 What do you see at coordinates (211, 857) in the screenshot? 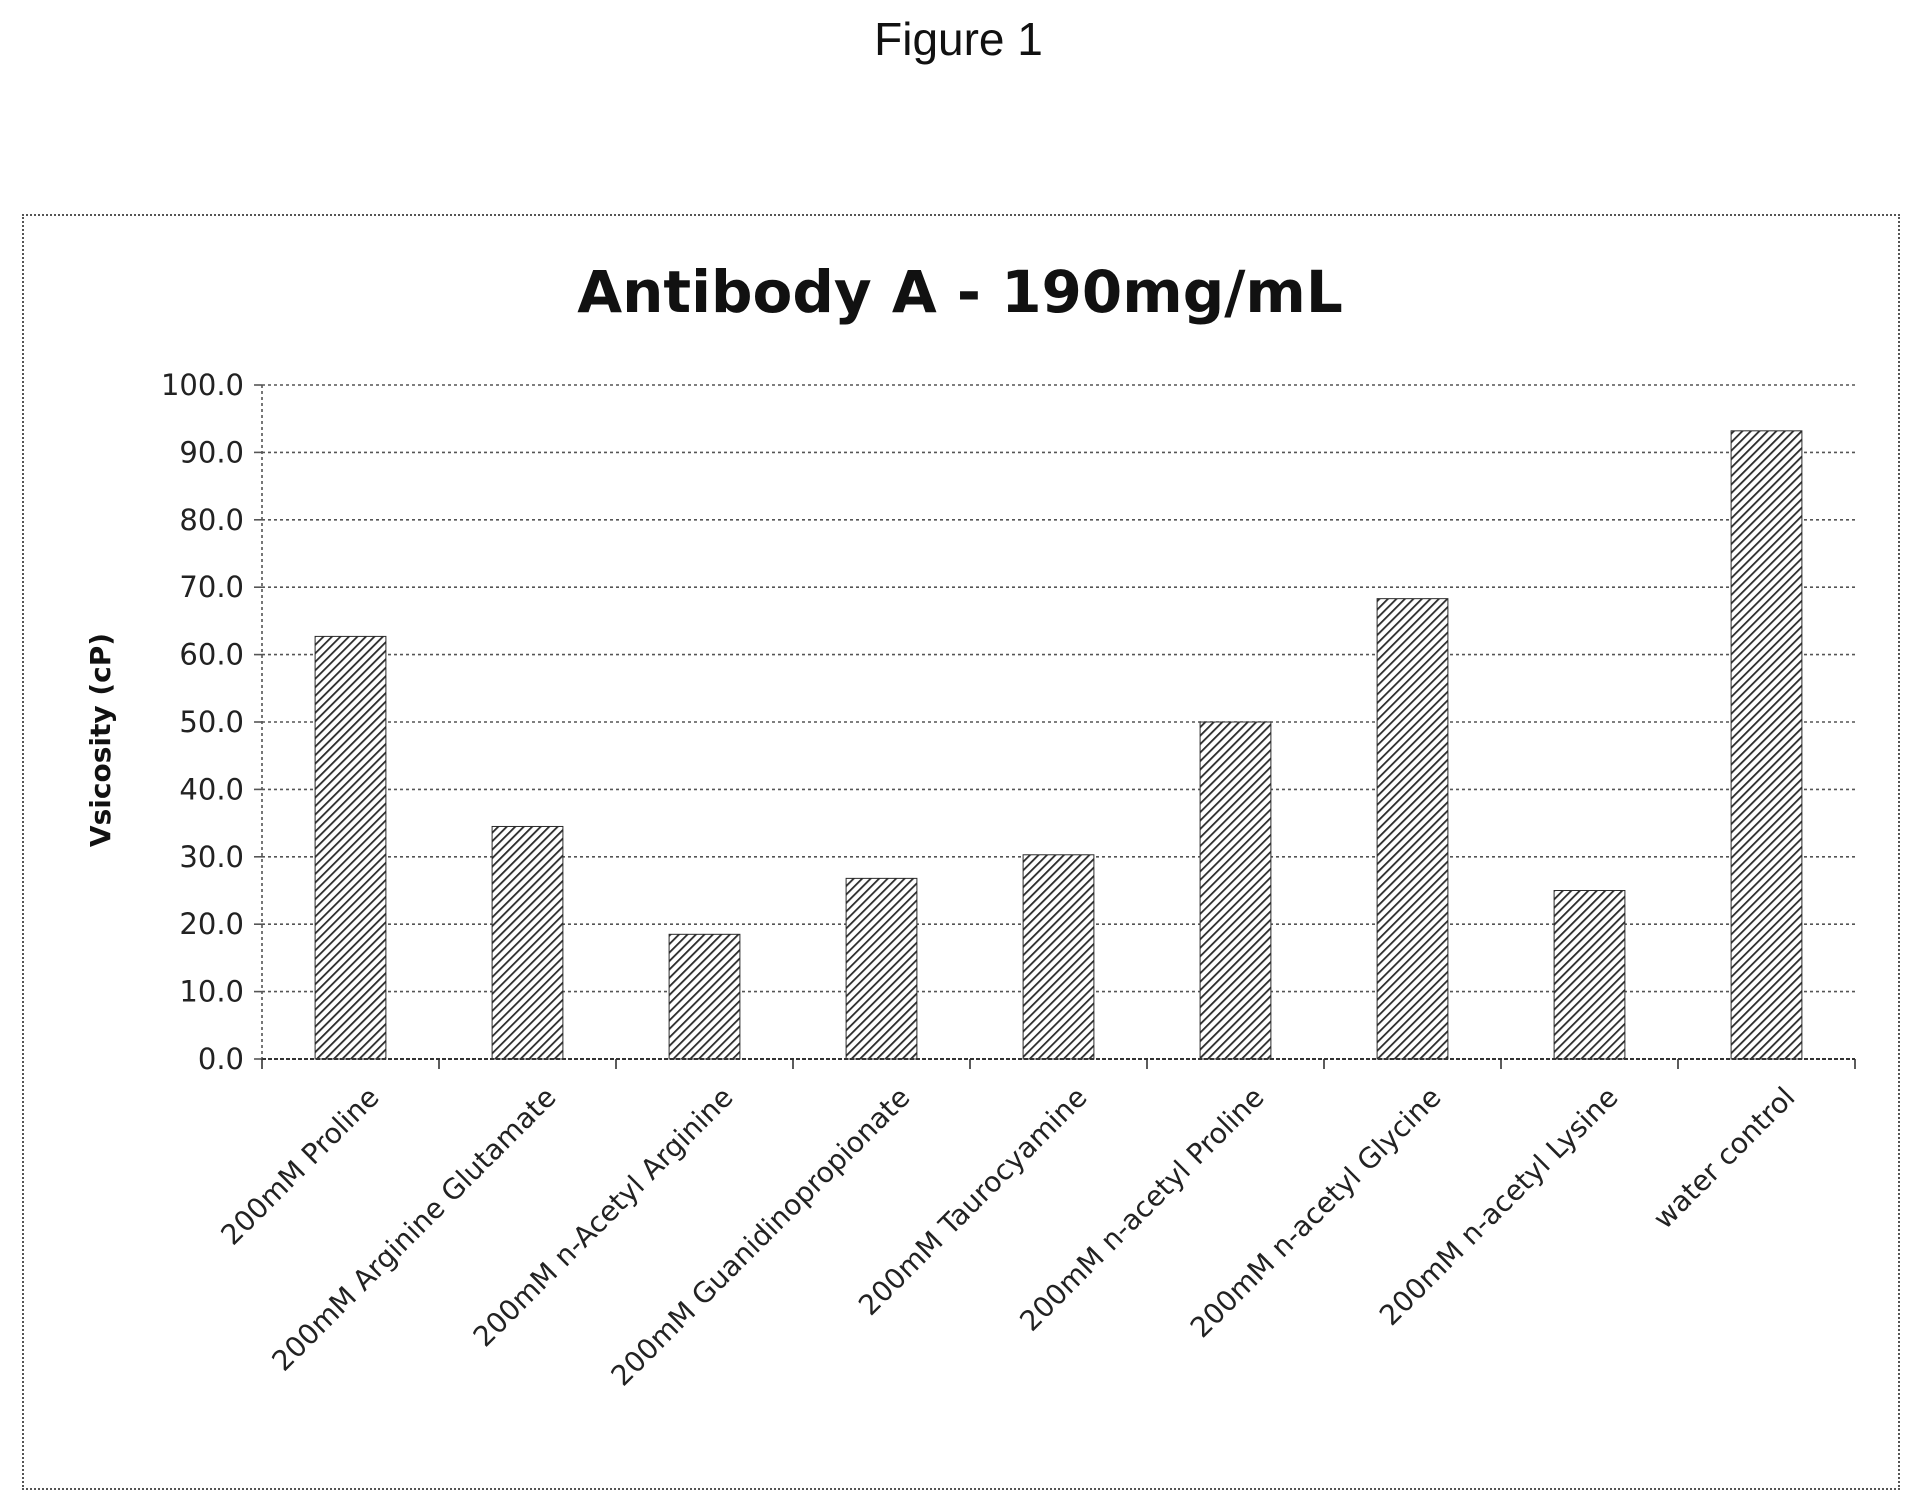
I see `y-tick-label: 30.0` at bounding box center [211, 857].